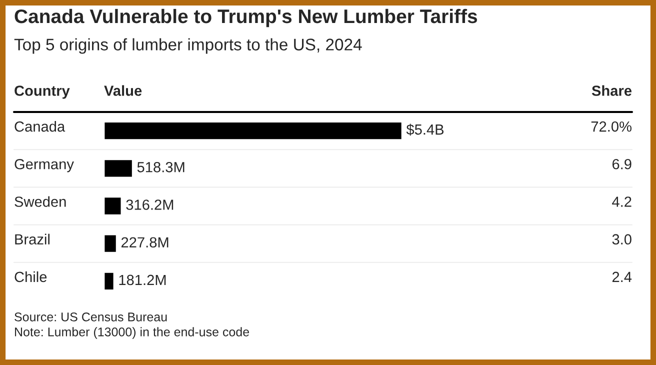  Describe the element at coordinates (40, 201) in the screenshot. I see `y-tick-label: Sweden` at that location.